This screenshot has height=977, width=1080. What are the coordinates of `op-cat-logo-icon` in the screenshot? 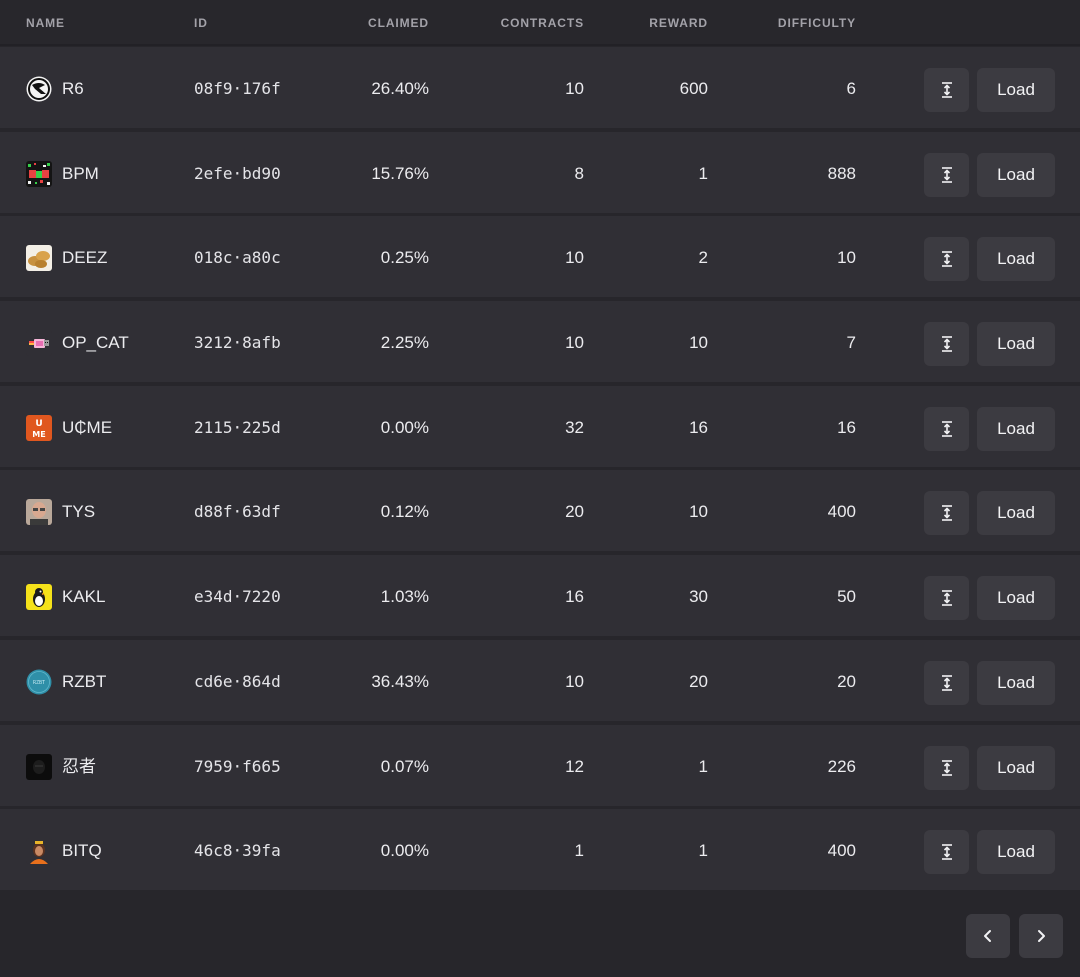 It's located at (39, 343).